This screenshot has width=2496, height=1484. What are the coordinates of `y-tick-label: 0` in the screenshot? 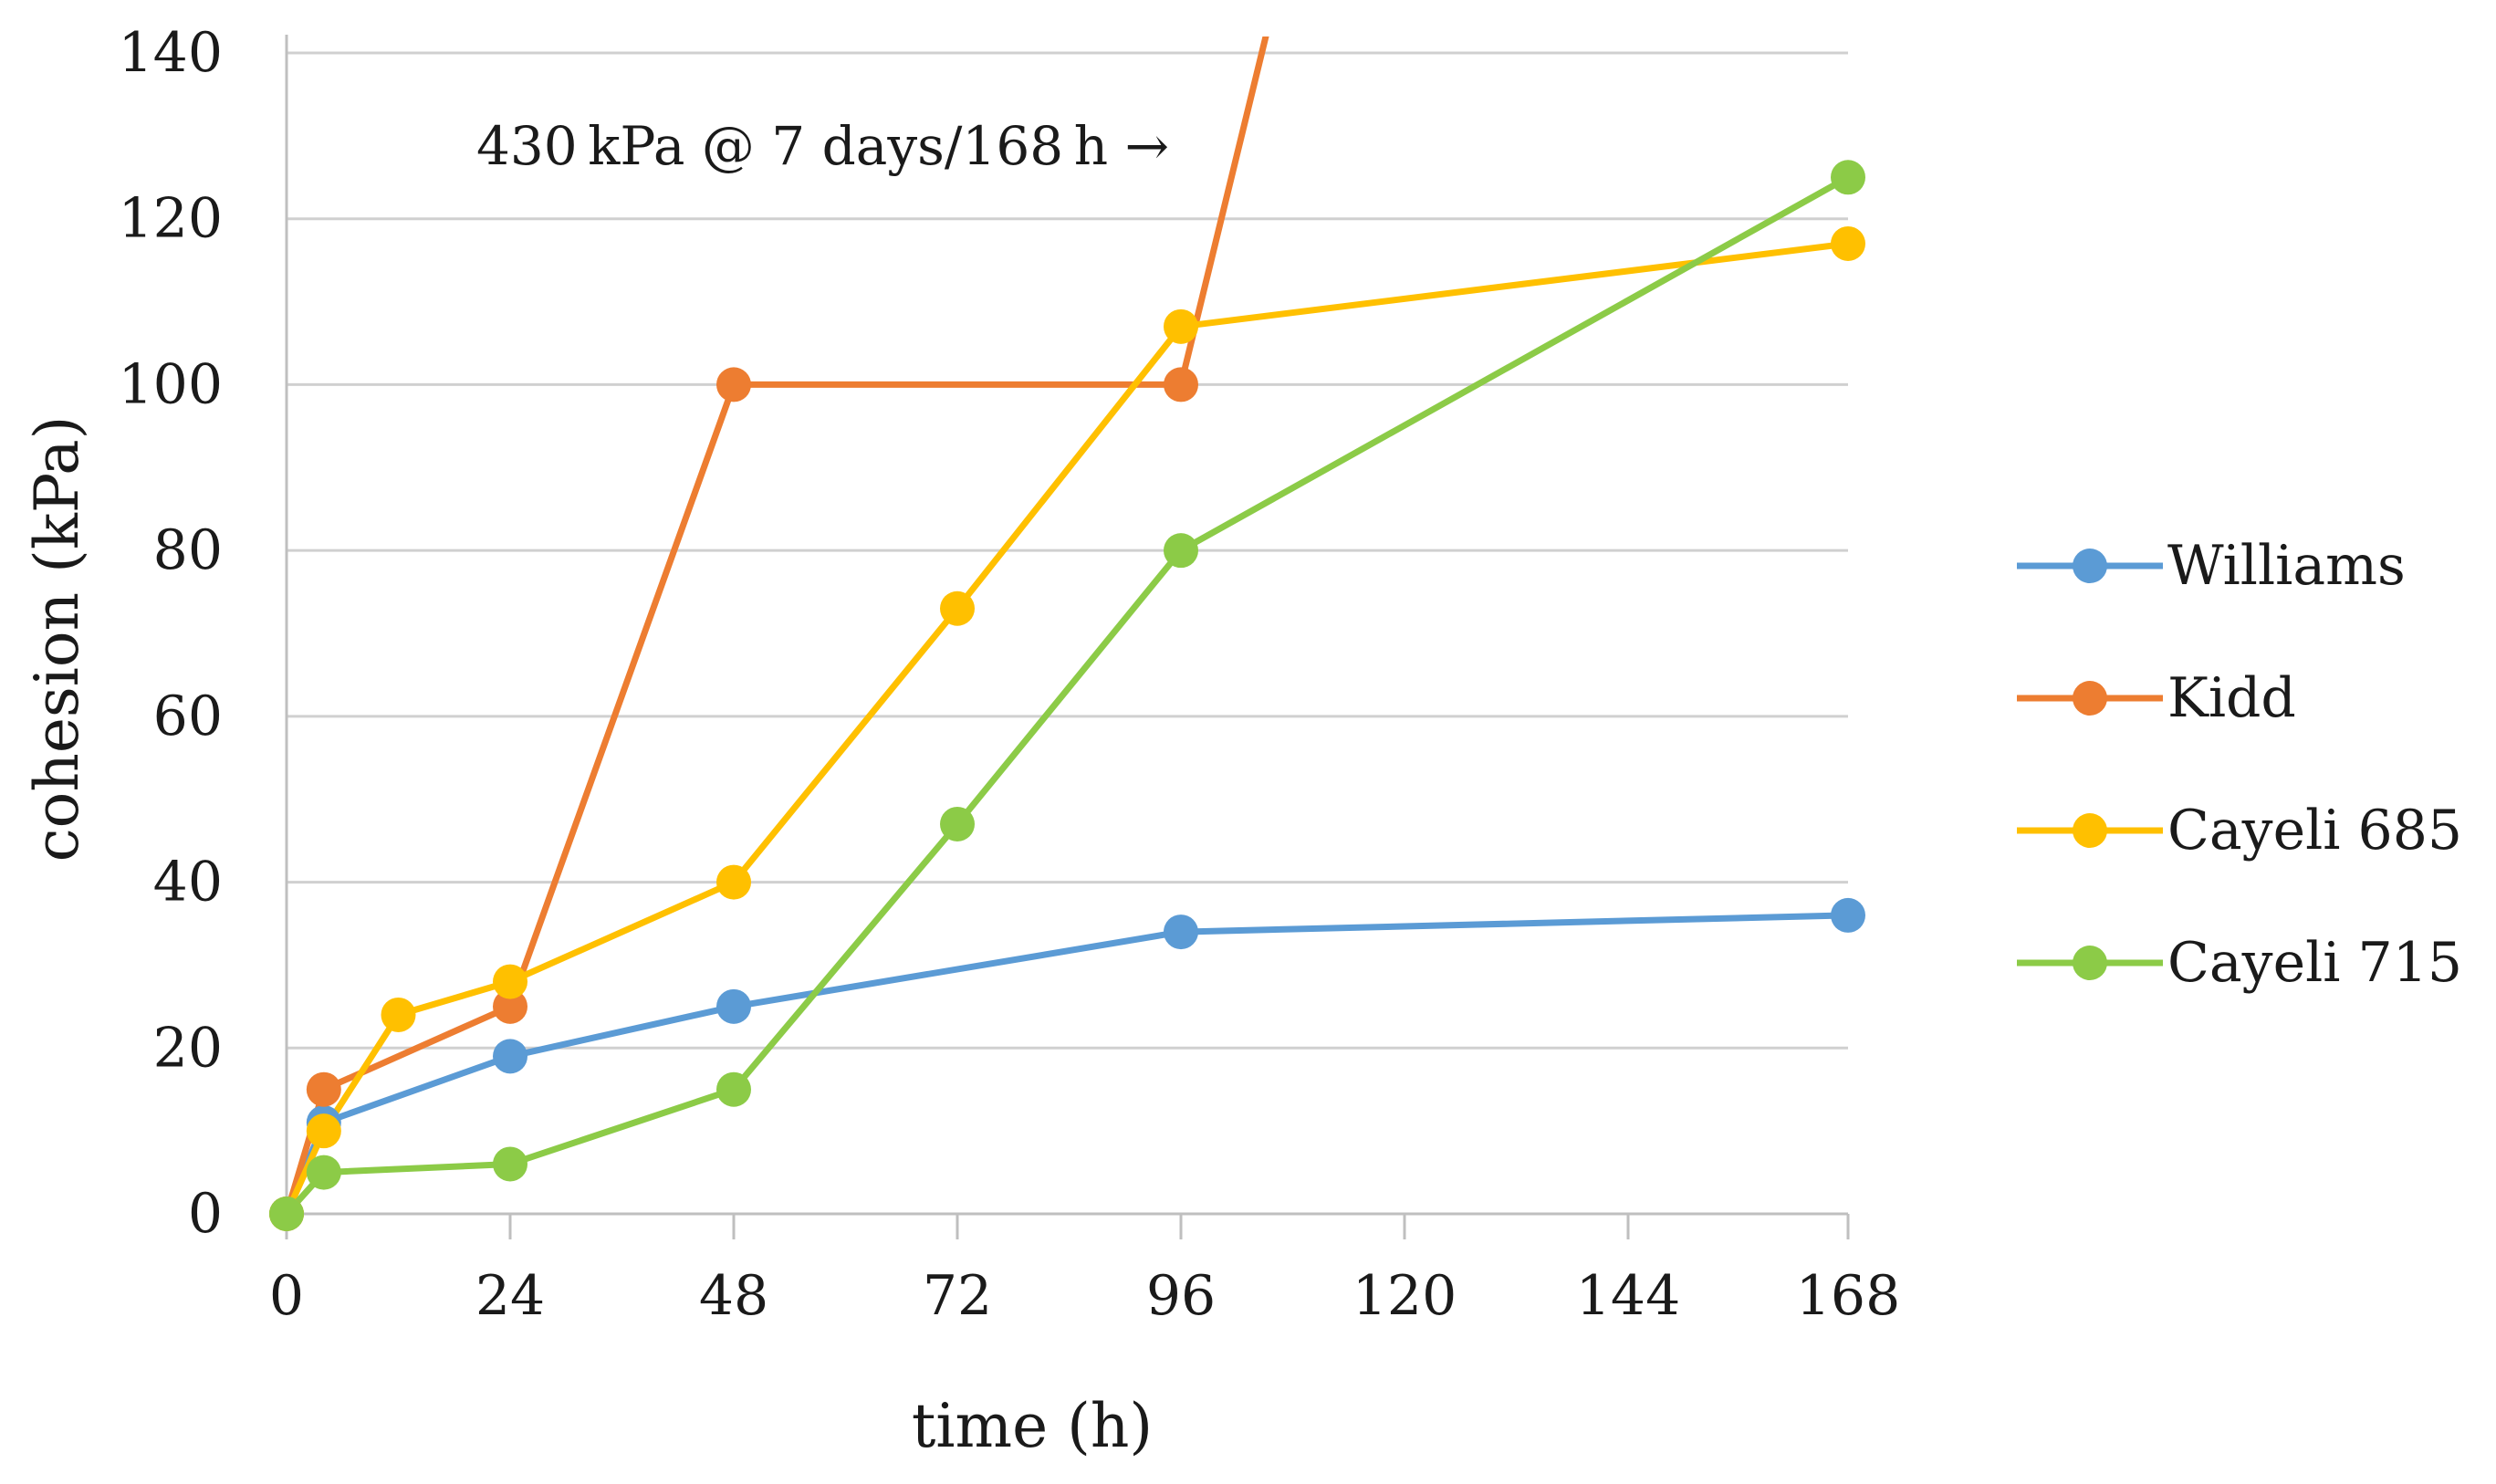 It's located at (205, 1214).